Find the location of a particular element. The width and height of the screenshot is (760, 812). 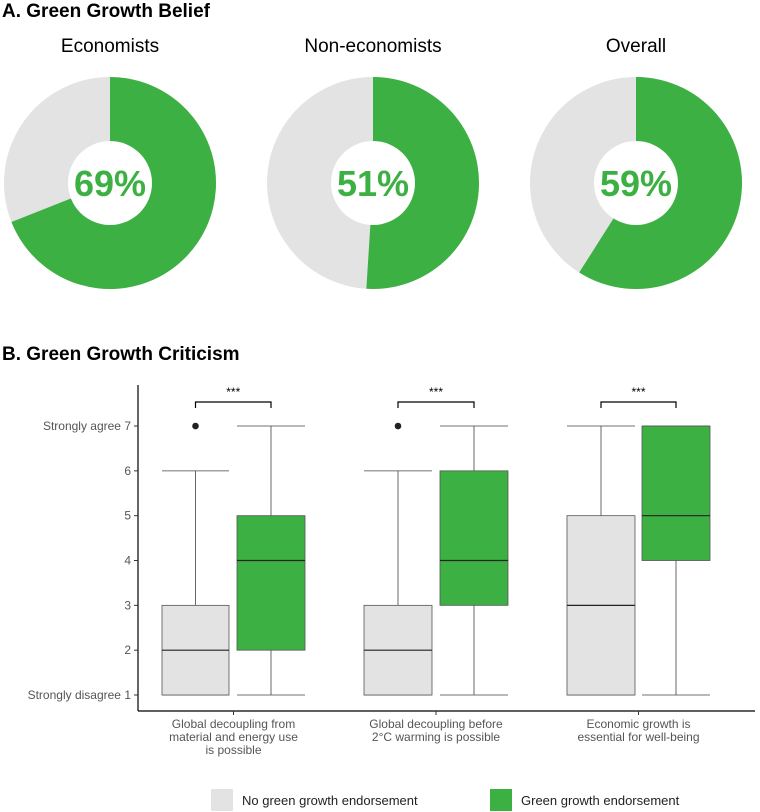

legend-label-no: No green growth endorsement is located at coordinates (330, 800).